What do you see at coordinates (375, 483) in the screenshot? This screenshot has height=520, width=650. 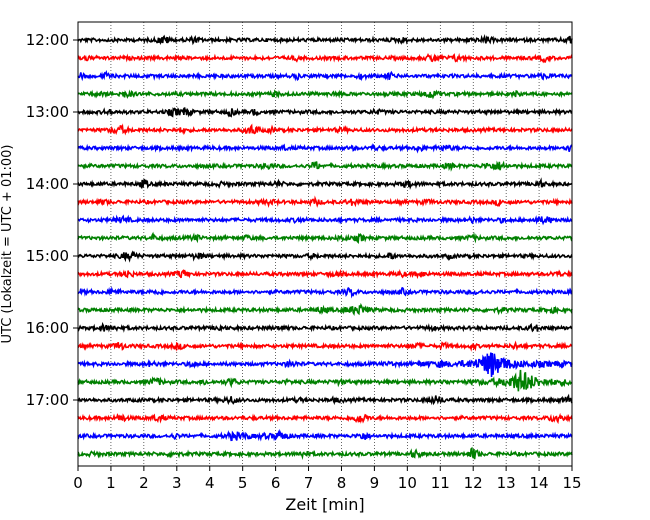 I see `x-tick-label-9: 9` at bounding box center [375, 483].